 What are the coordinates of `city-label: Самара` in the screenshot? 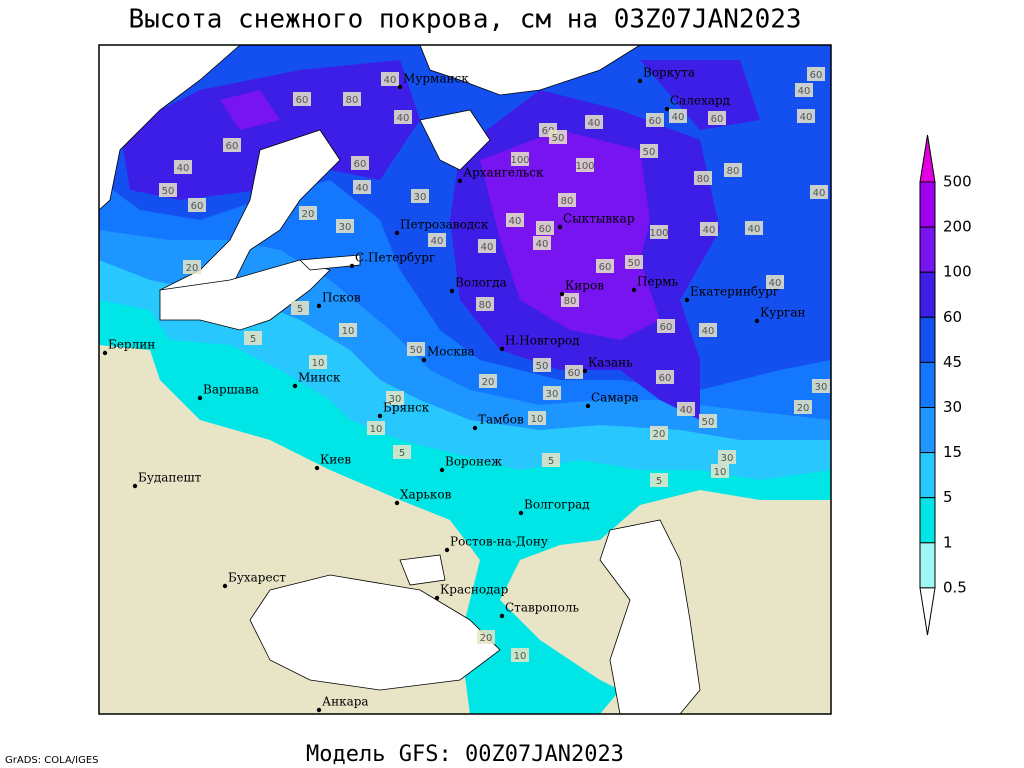 It's located at (615, 398).